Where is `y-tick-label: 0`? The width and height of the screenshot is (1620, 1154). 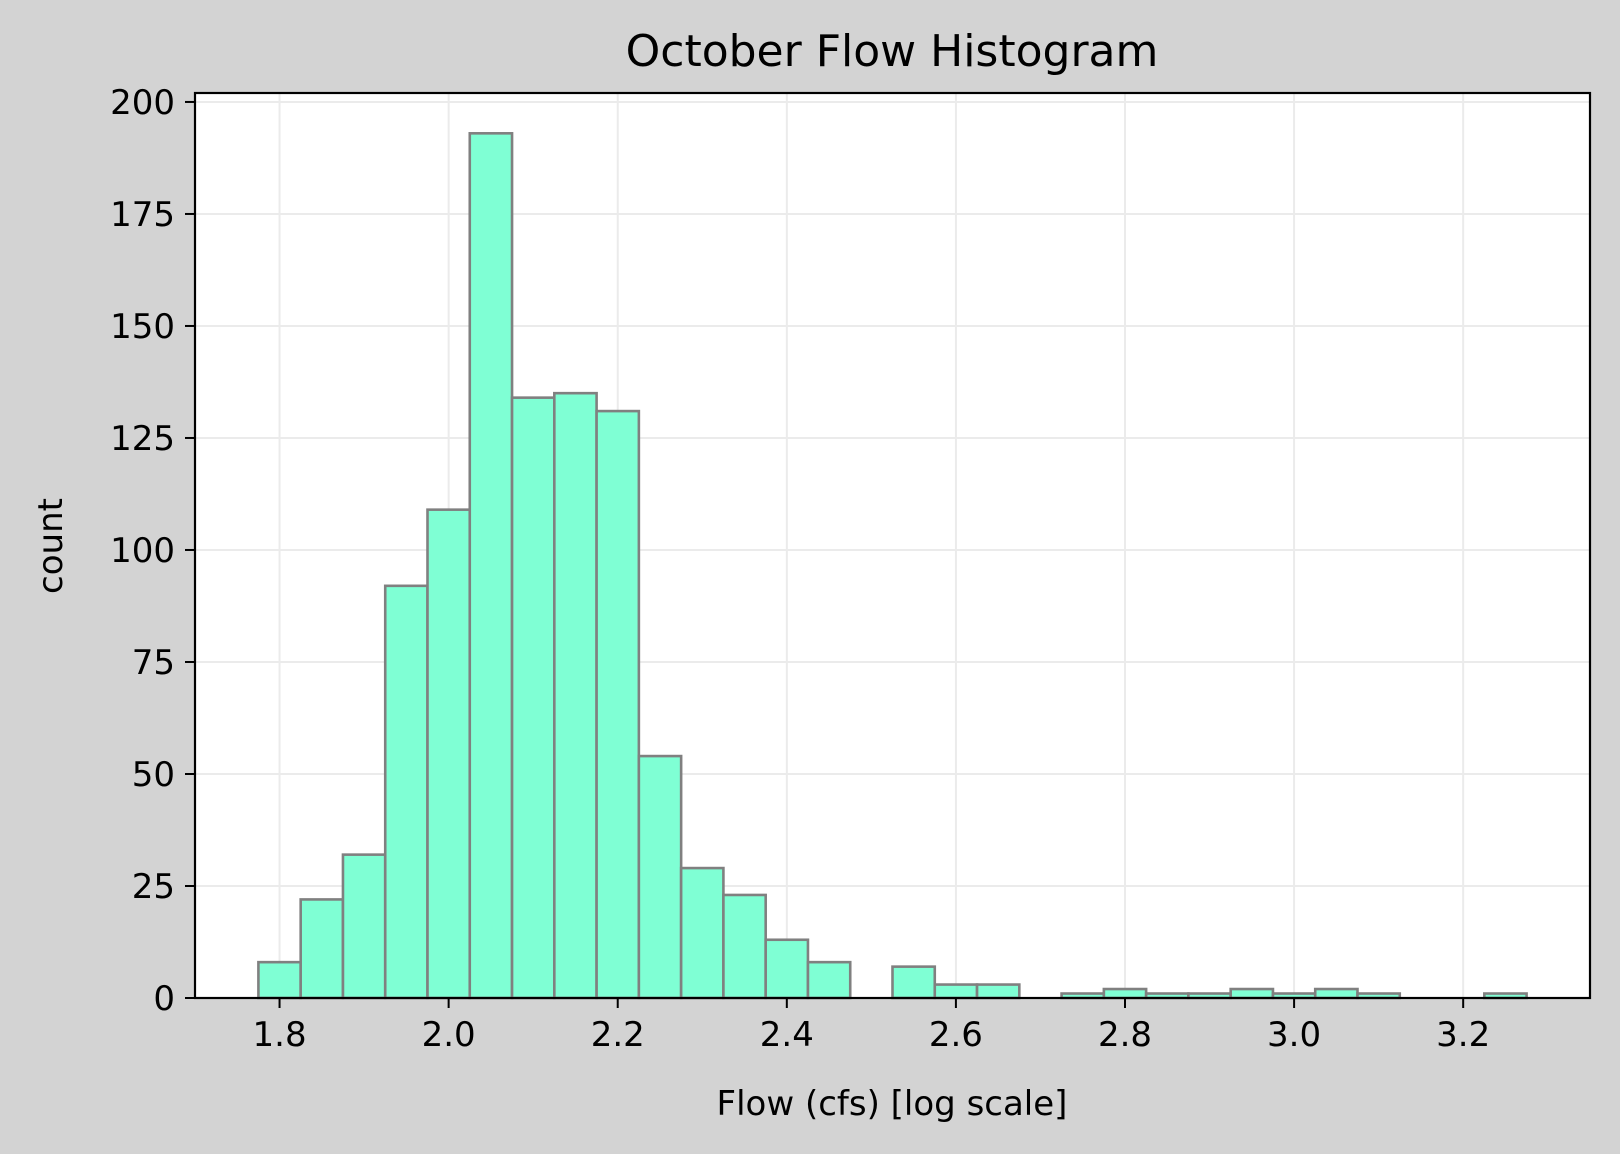 y-tick-label: 0 is located at coordinates (164, 999).